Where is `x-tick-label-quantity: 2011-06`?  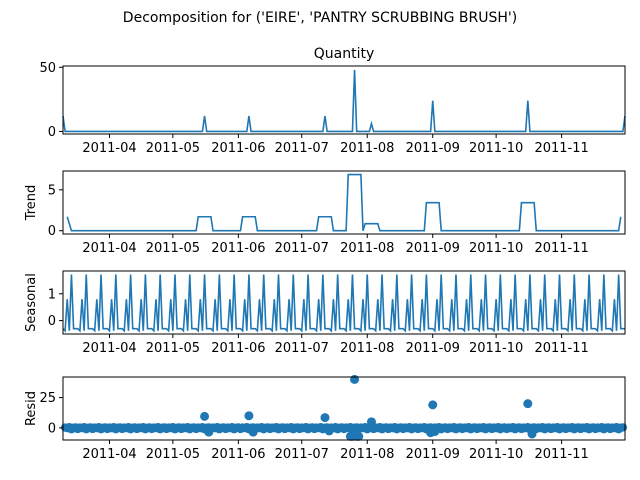 x-tick-label-quantity: 2011-06 is located at coordinates (238, 148).